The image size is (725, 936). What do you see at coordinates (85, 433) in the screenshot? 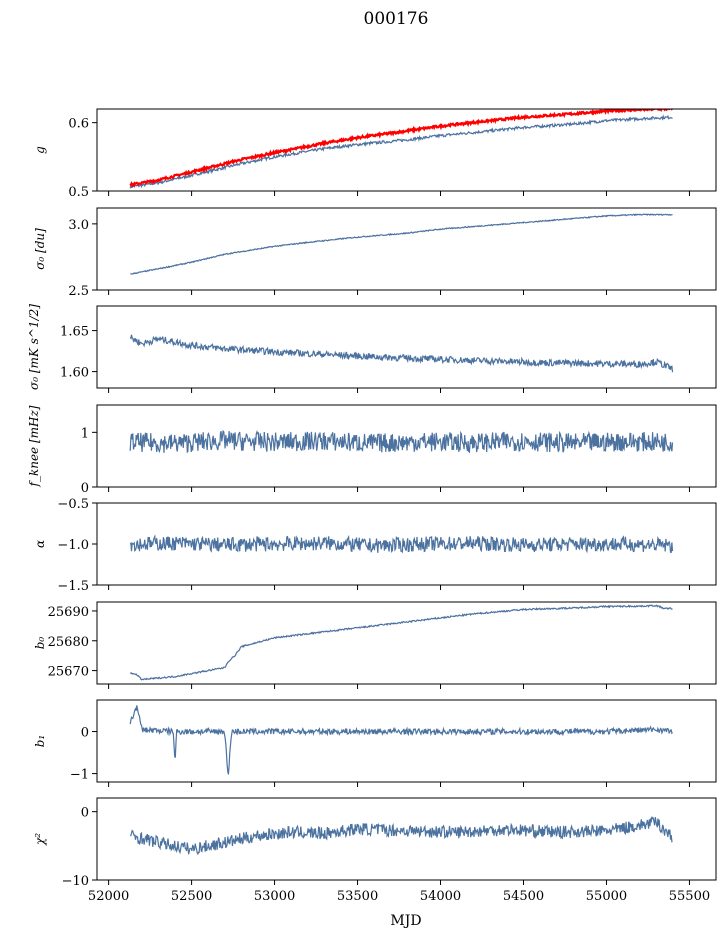
I see `y-tick-label: 1` at bounding box center [85, 433].